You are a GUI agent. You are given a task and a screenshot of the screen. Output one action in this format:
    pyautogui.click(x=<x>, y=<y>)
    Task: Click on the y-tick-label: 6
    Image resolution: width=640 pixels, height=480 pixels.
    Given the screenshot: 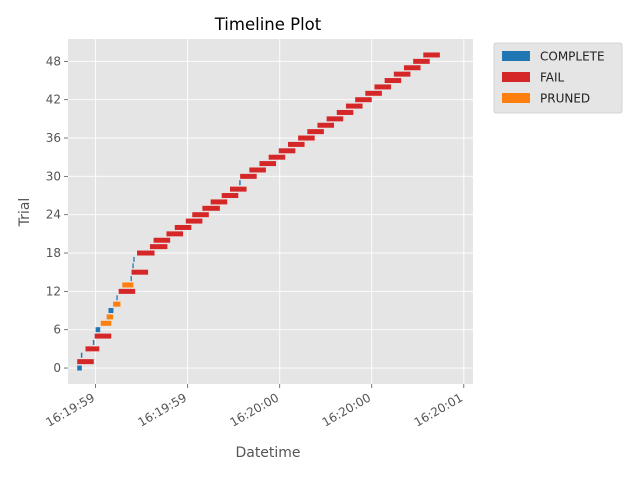 What is the action you would take?
    pyautogui.click(x=57, y=330)
    